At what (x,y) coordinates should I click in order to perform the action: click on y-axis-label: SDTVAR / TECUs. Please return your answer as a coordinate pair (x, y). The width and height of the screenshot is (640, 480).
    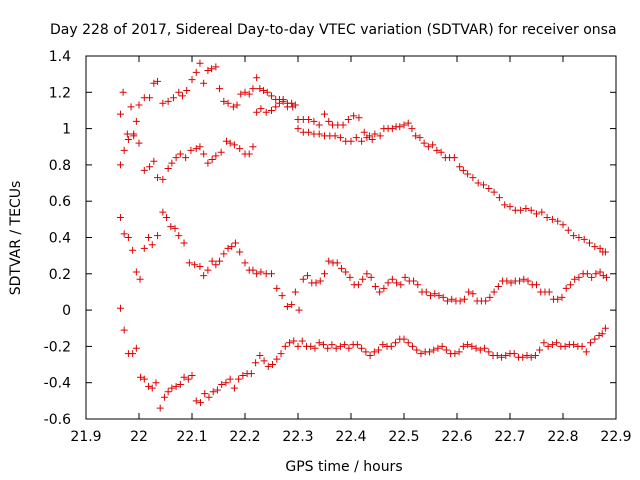
    Looking at the image, I should click on (16, 238).